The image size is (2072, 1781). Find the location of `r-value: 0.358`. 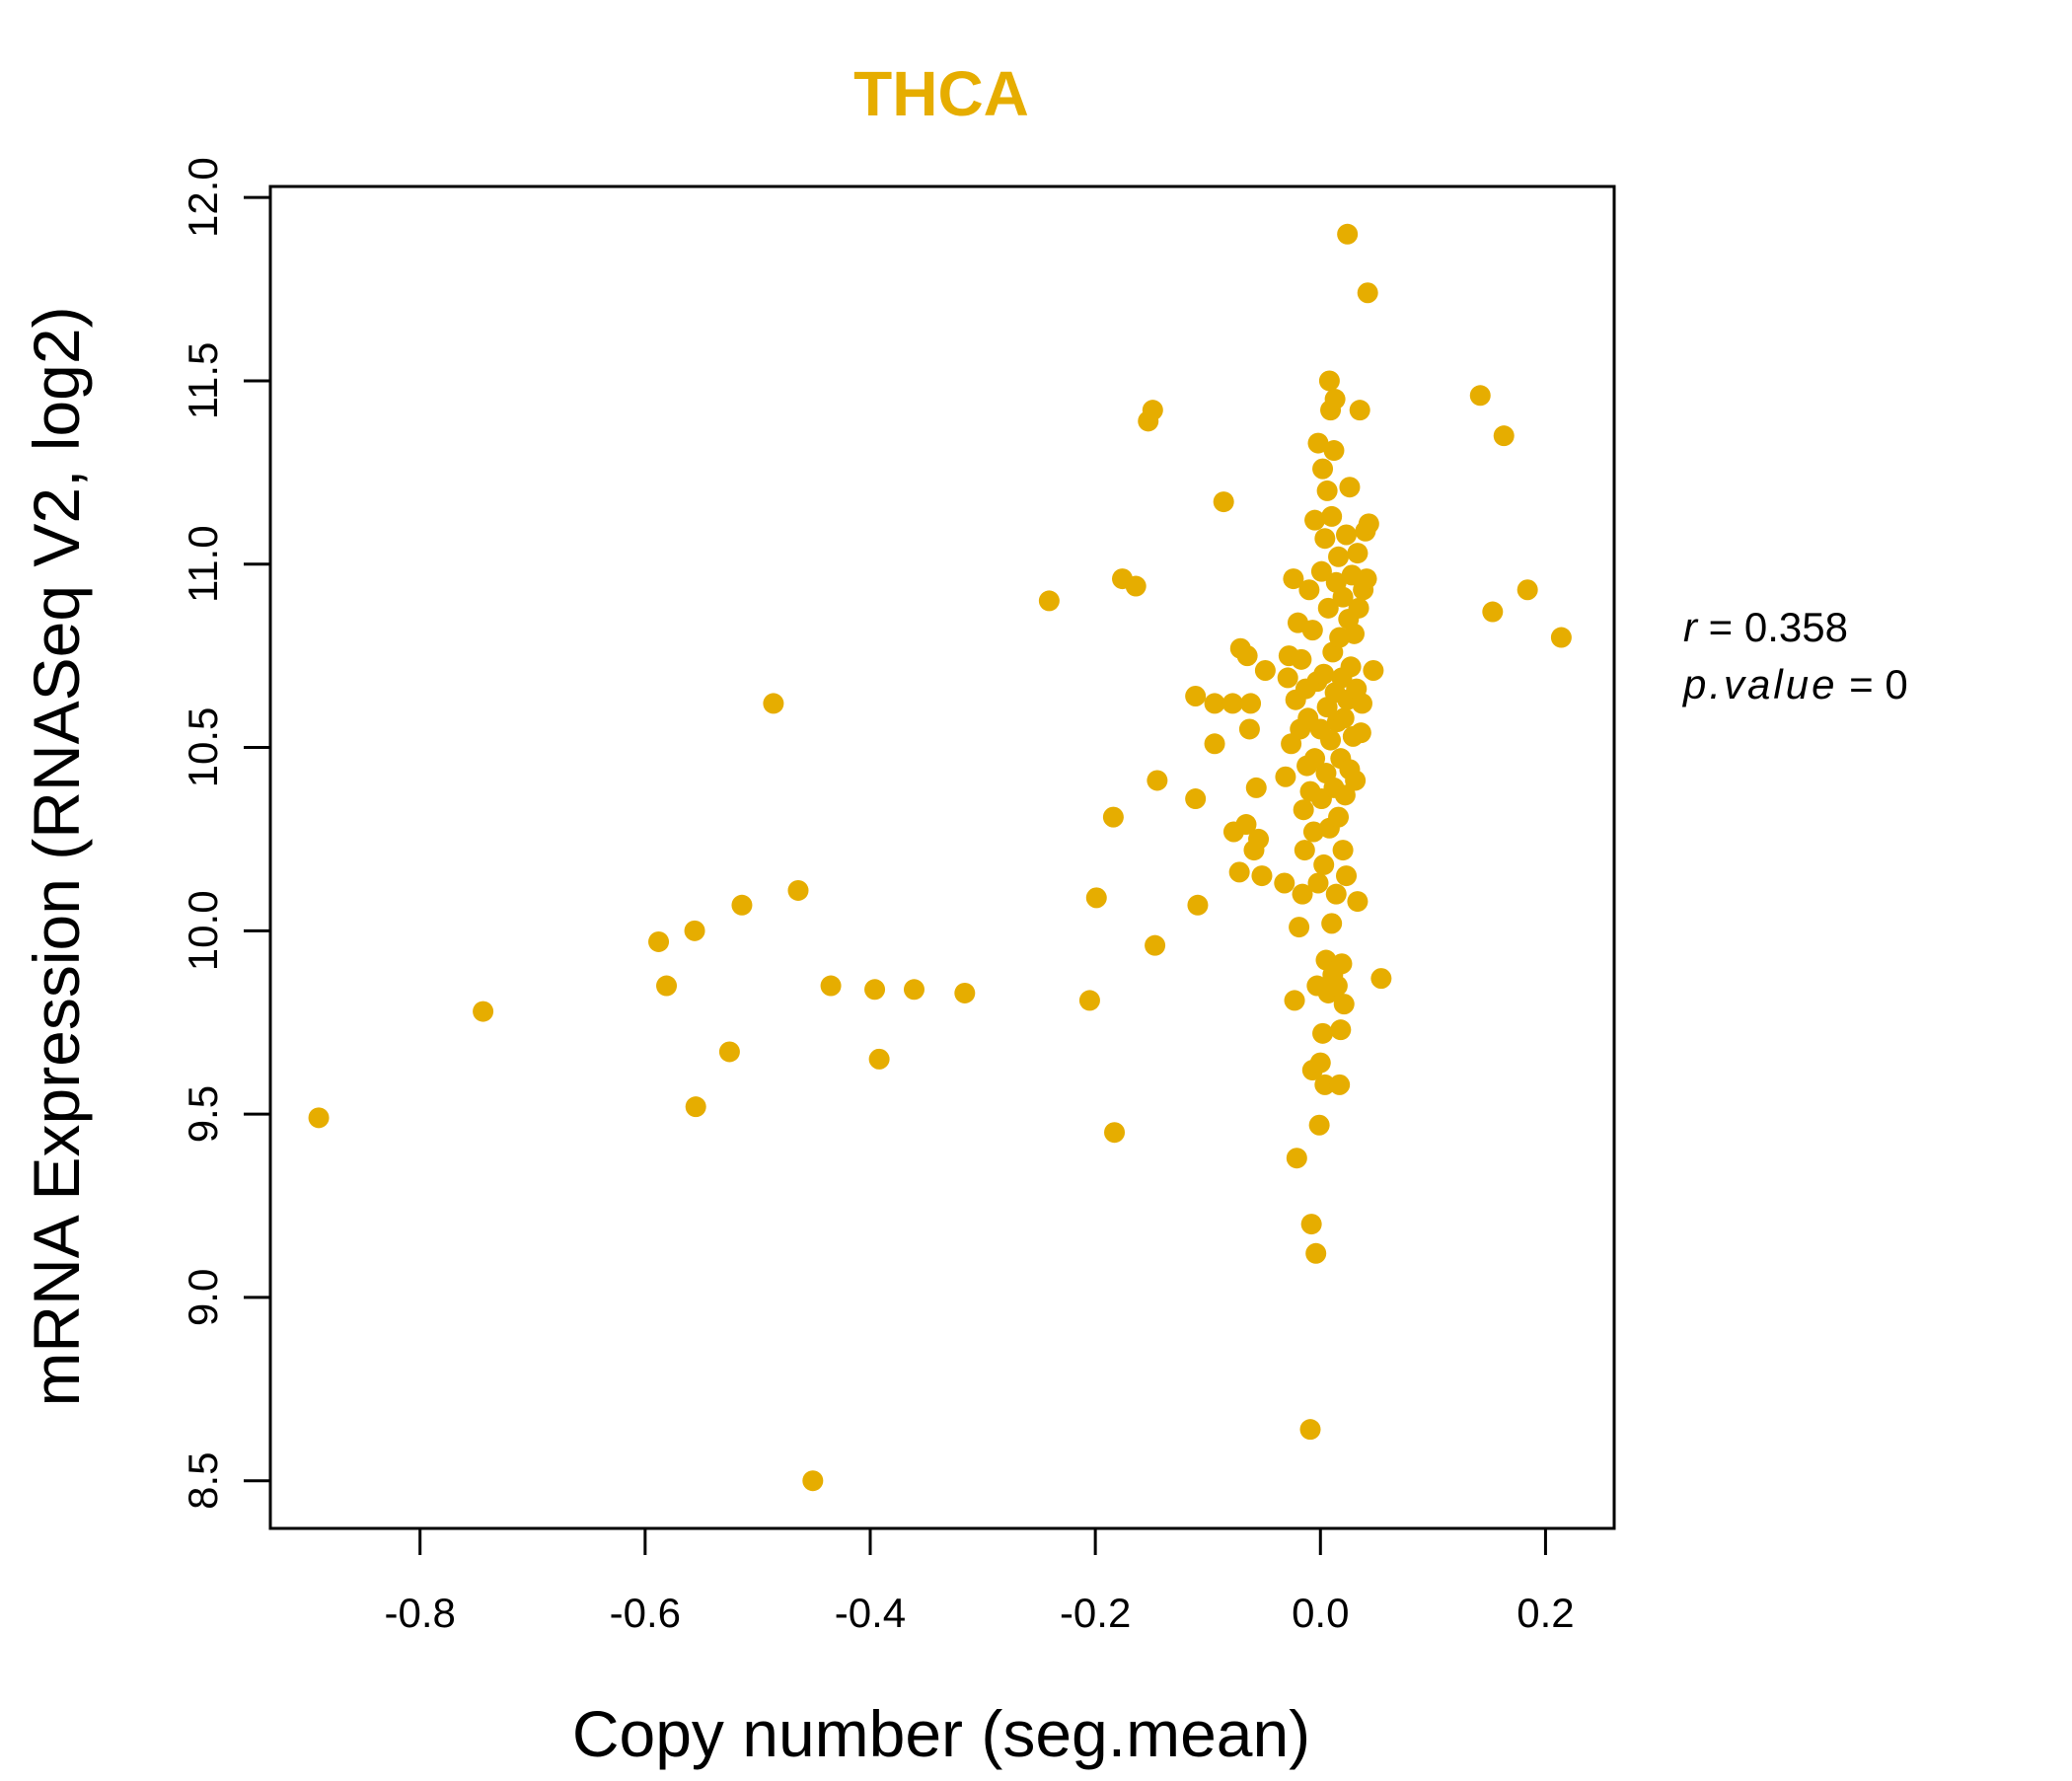

r-value: 0.358 is located at coordinates (1796, 627).